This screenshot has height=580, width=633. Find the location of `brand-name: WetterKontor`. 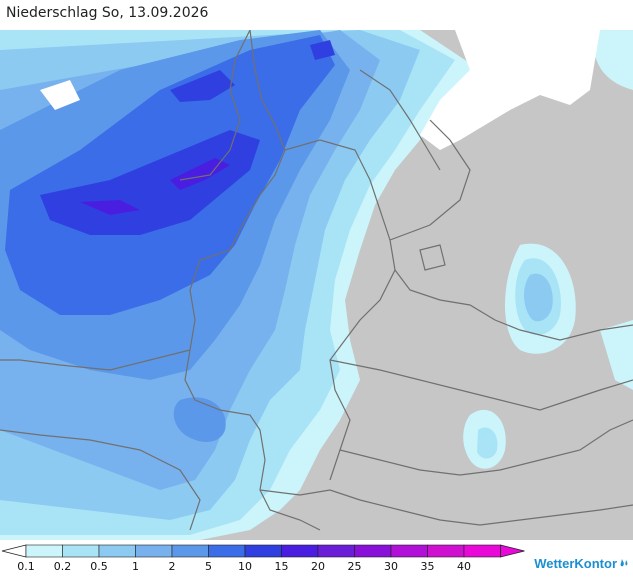

brand-name: WetterKontor is located at coordinates (575, 563).